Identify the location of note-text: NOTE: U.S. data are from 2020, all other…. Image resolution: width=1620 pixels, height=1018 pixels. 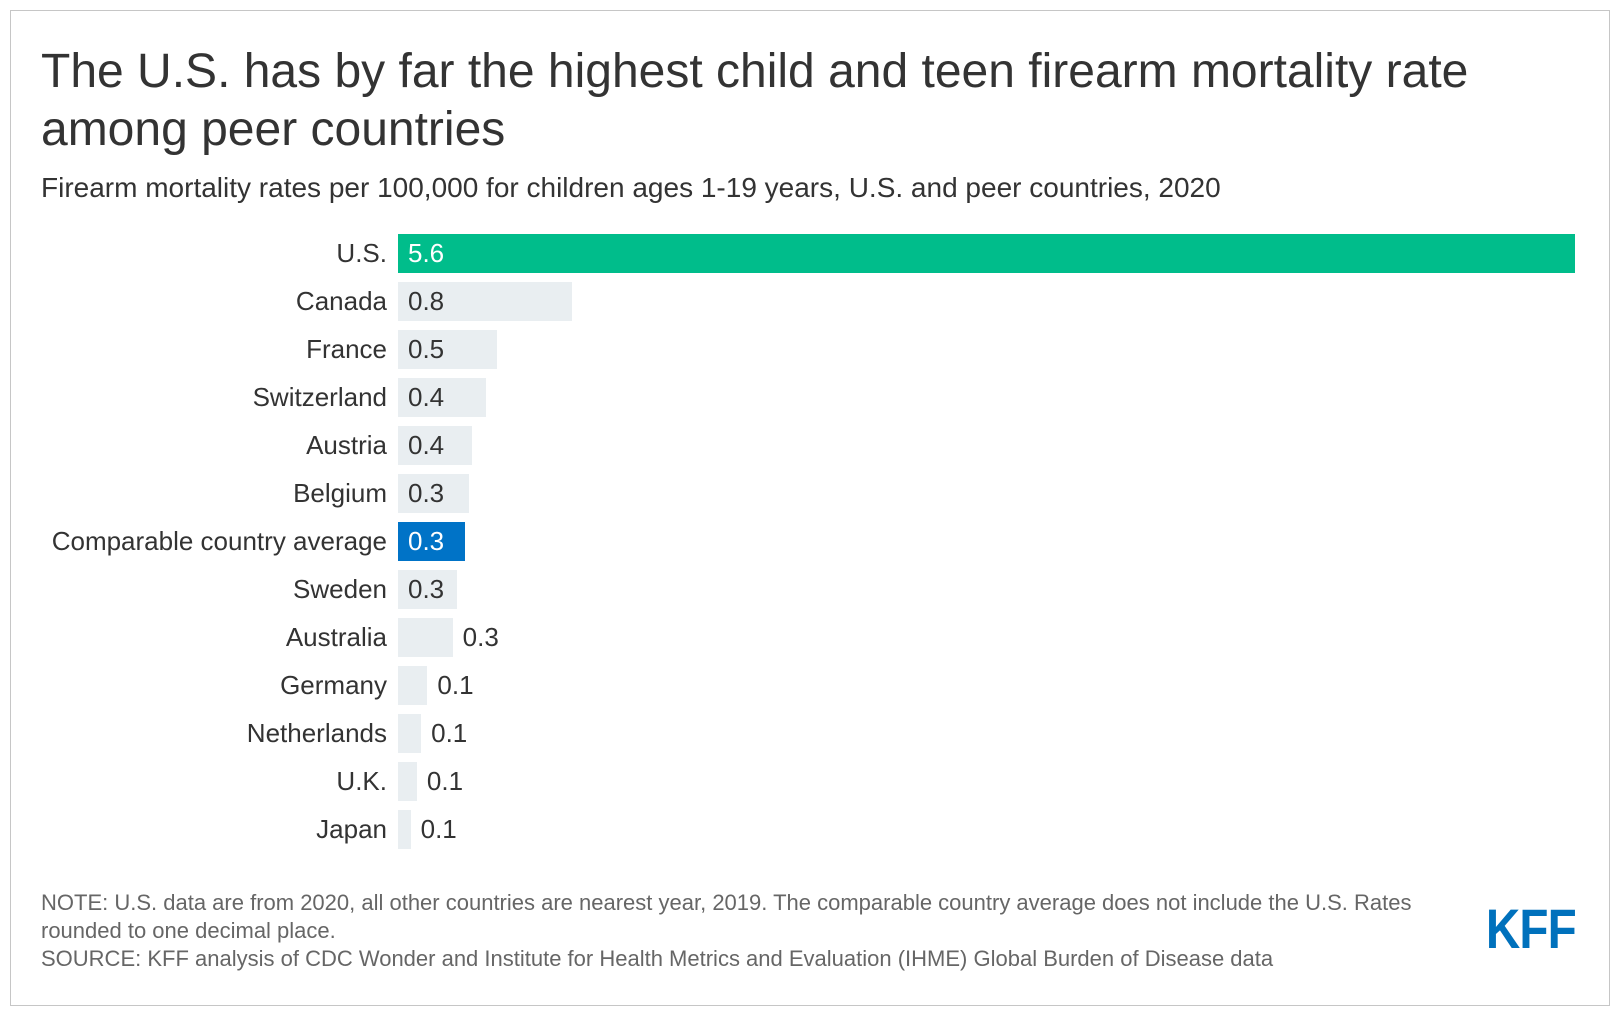
(726, 916).